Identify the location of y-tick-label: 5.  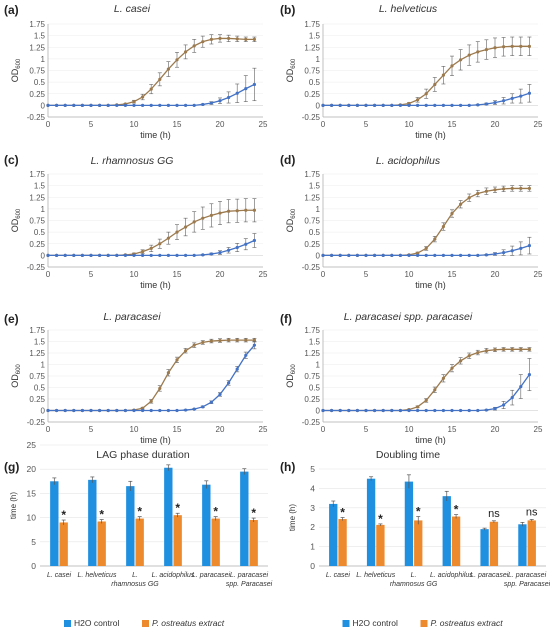
(312, 469).